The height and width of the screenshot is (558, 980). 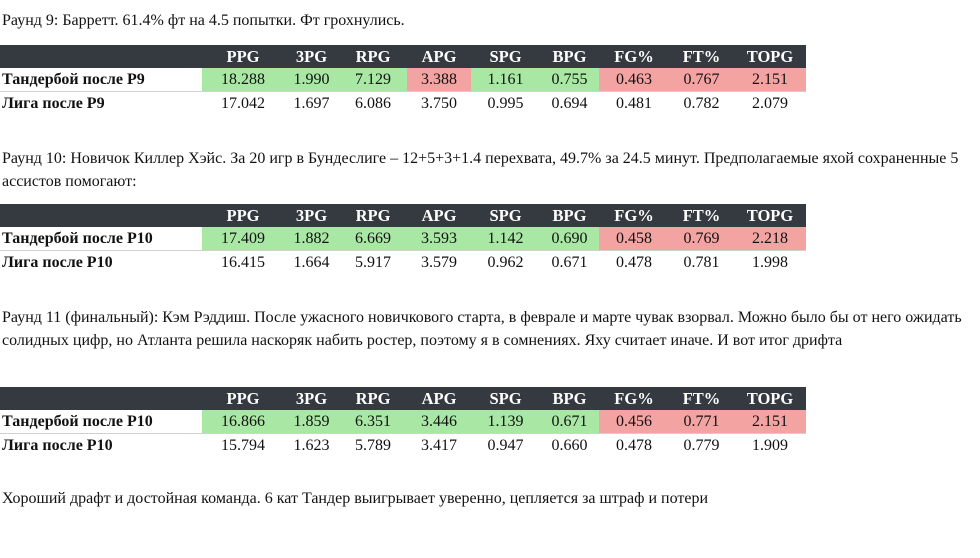 I want to click on stat-cell: 1.139, so click(x=505, y=422).